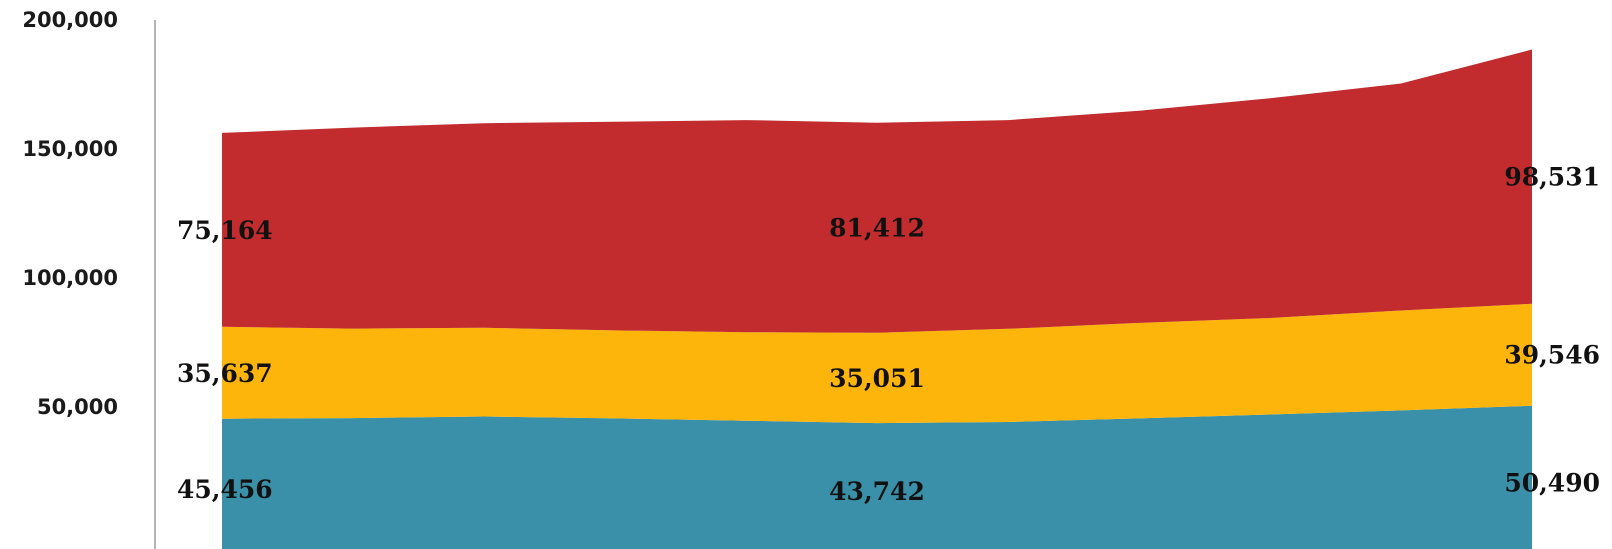  I want to click on data-label: 45,456, so click(225, 489).